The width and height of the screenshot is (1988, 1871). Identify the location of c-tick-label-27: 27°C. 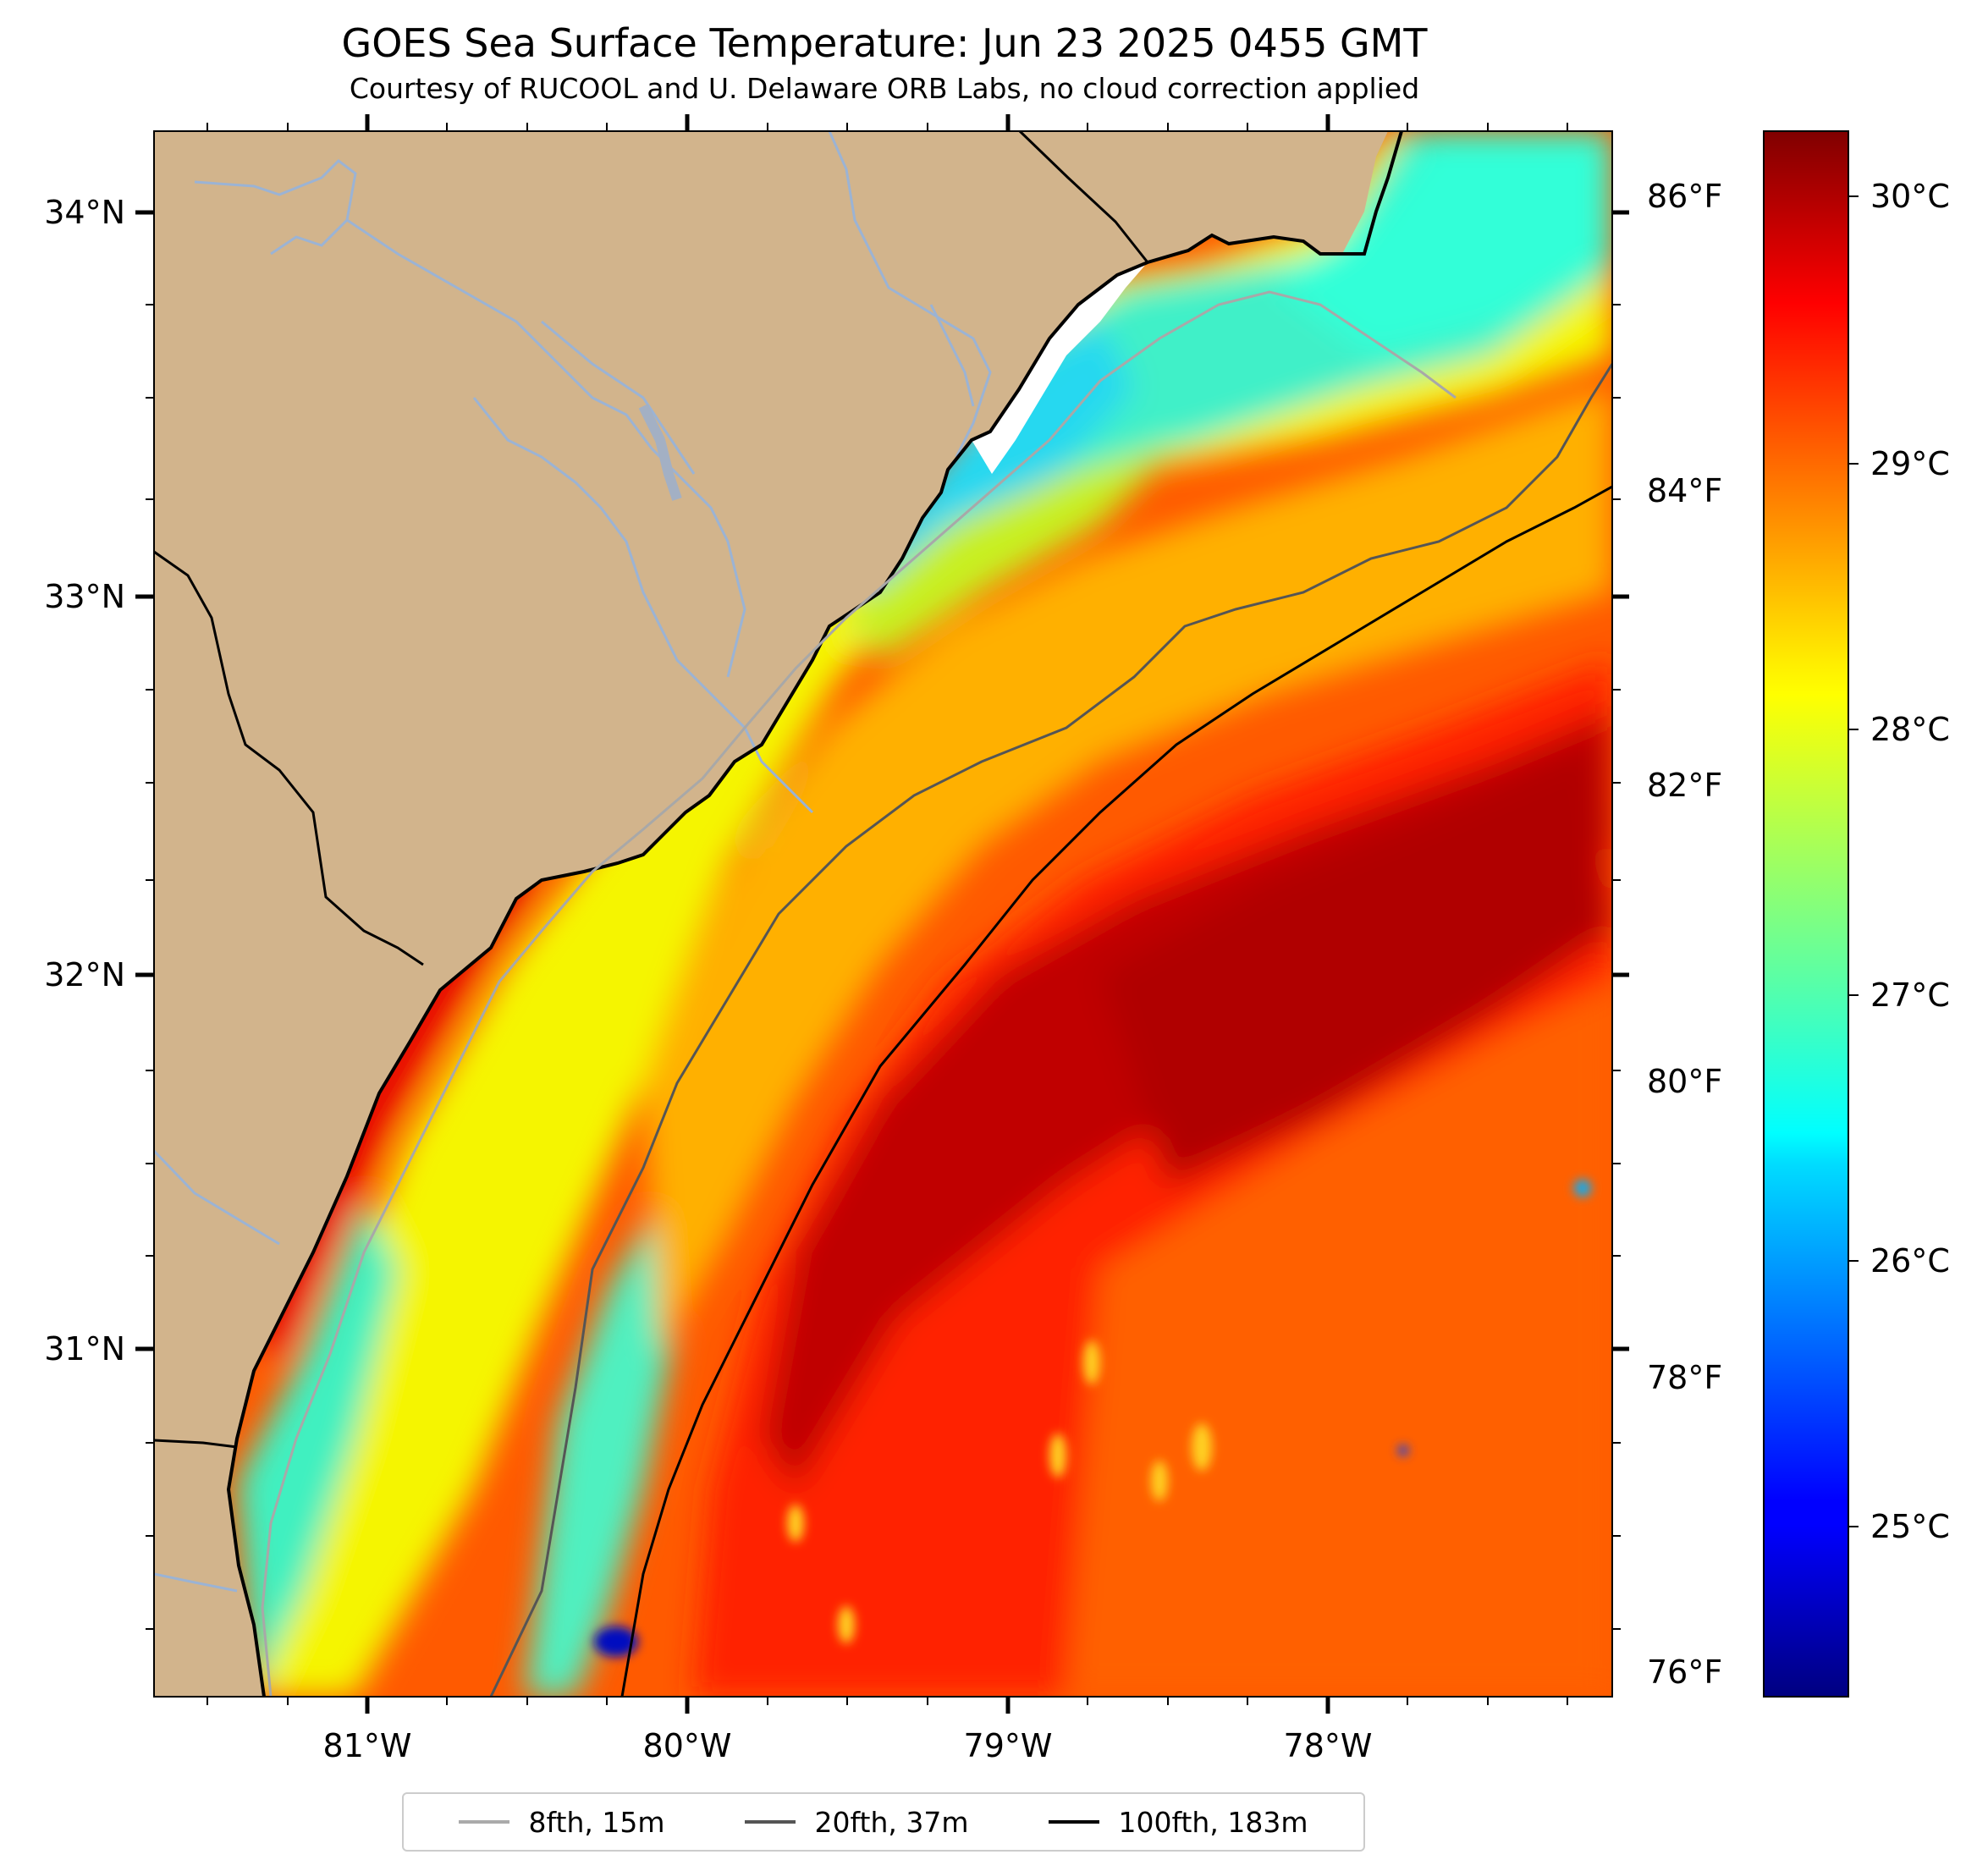
(1910, 996).